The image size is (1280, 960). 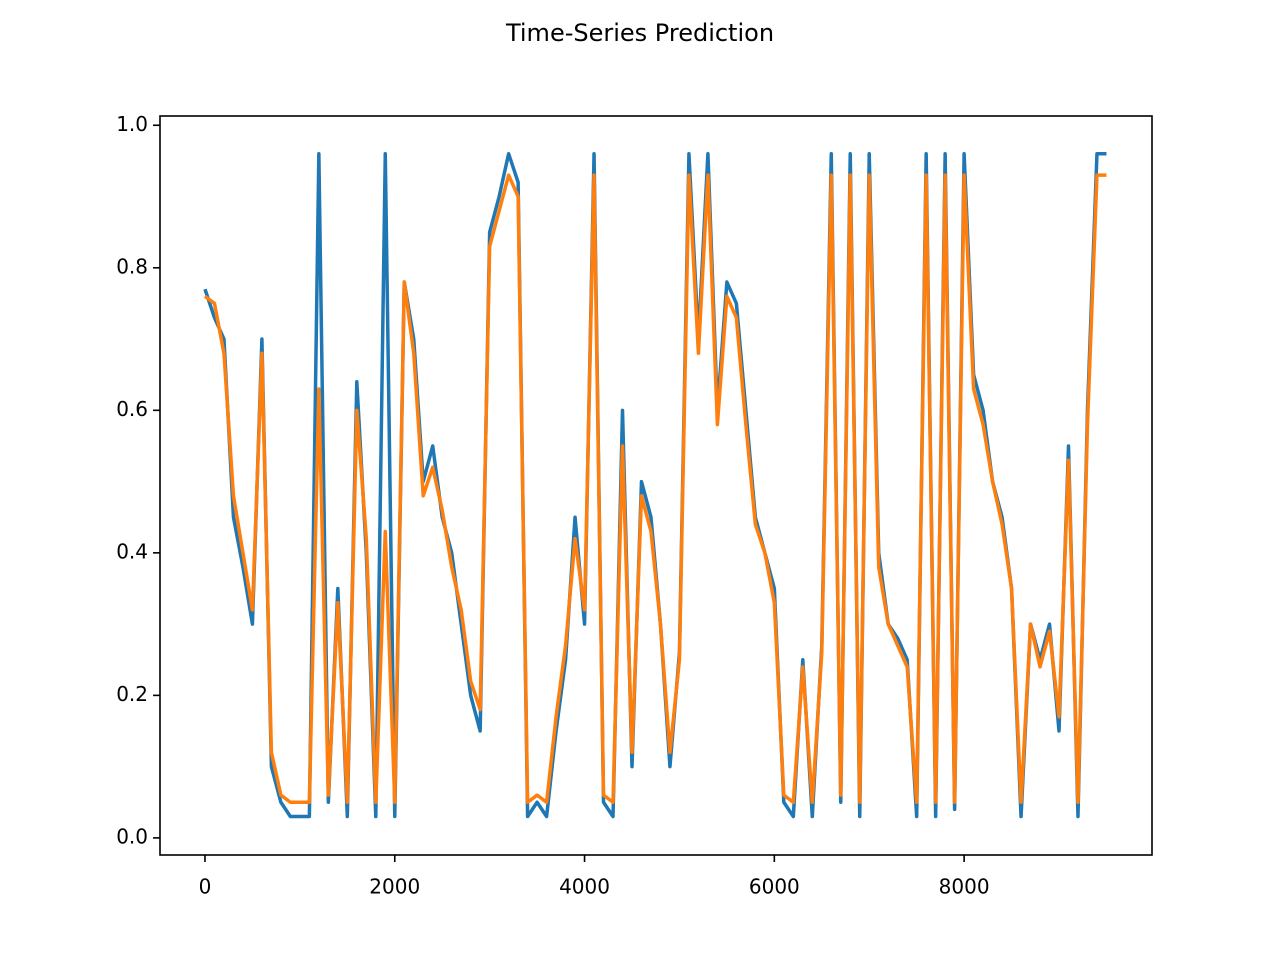 I want to click on x-tick-label: 8000, so click(x=964, y=887).